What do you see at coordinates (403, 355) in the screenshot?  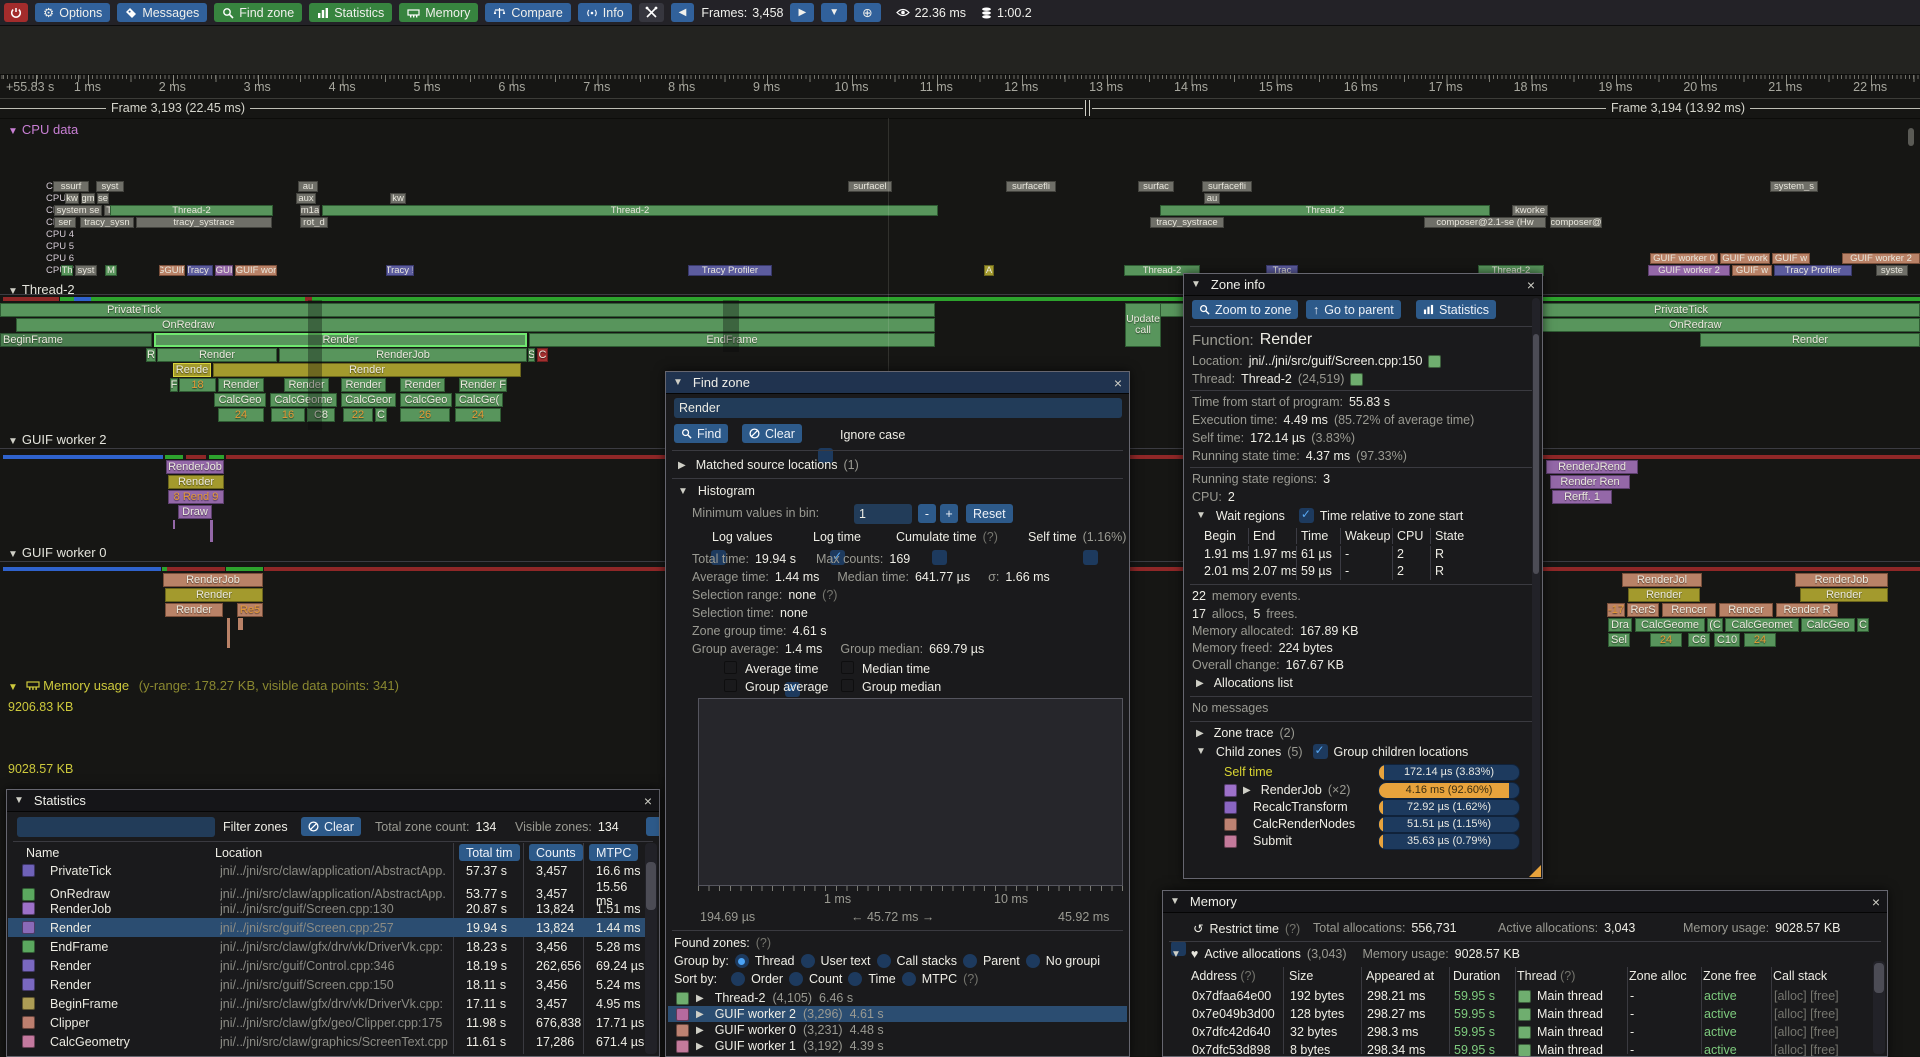 I see `zone-render-job: RenderJob` at bounding box center [403, 355].